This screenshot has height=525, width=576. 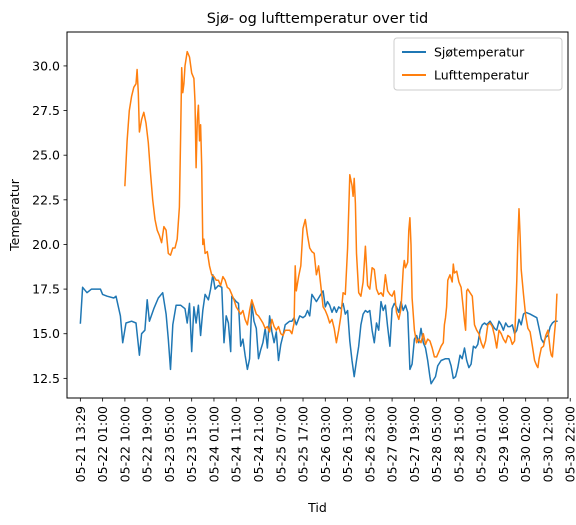 I want to click on legend-label-air: Lufttemperatur, so click(x=482, y=75).